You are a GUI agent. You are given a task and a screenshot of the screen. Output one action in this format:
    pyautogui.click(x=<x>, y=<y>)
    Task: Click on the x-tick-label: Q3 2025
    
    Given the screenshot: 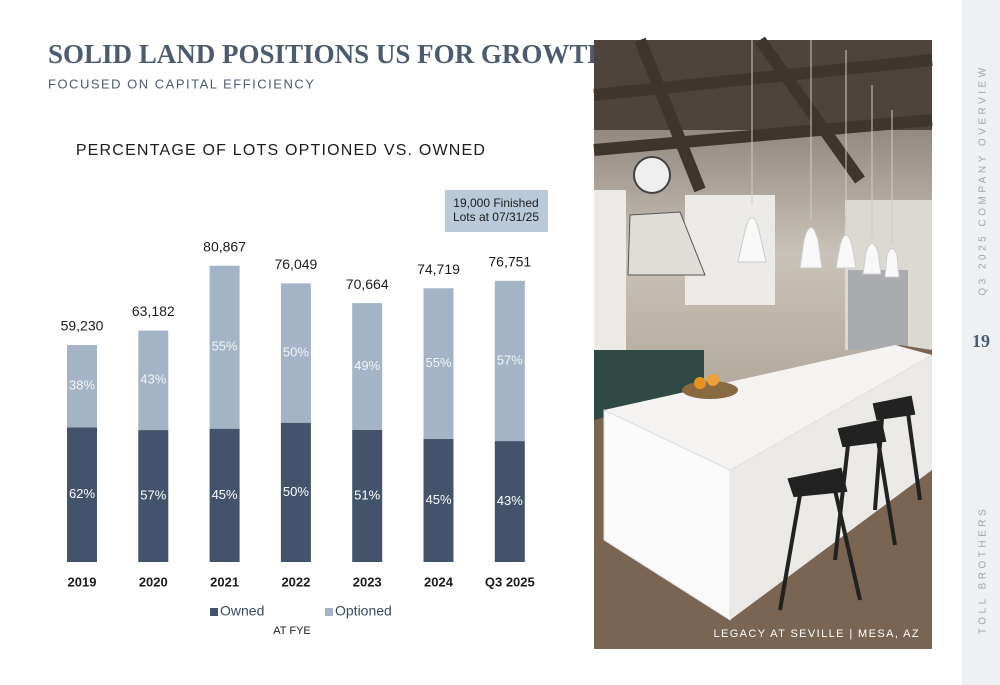 What is the action you would take?
    pyautogui.click(x=510, y=581)
    